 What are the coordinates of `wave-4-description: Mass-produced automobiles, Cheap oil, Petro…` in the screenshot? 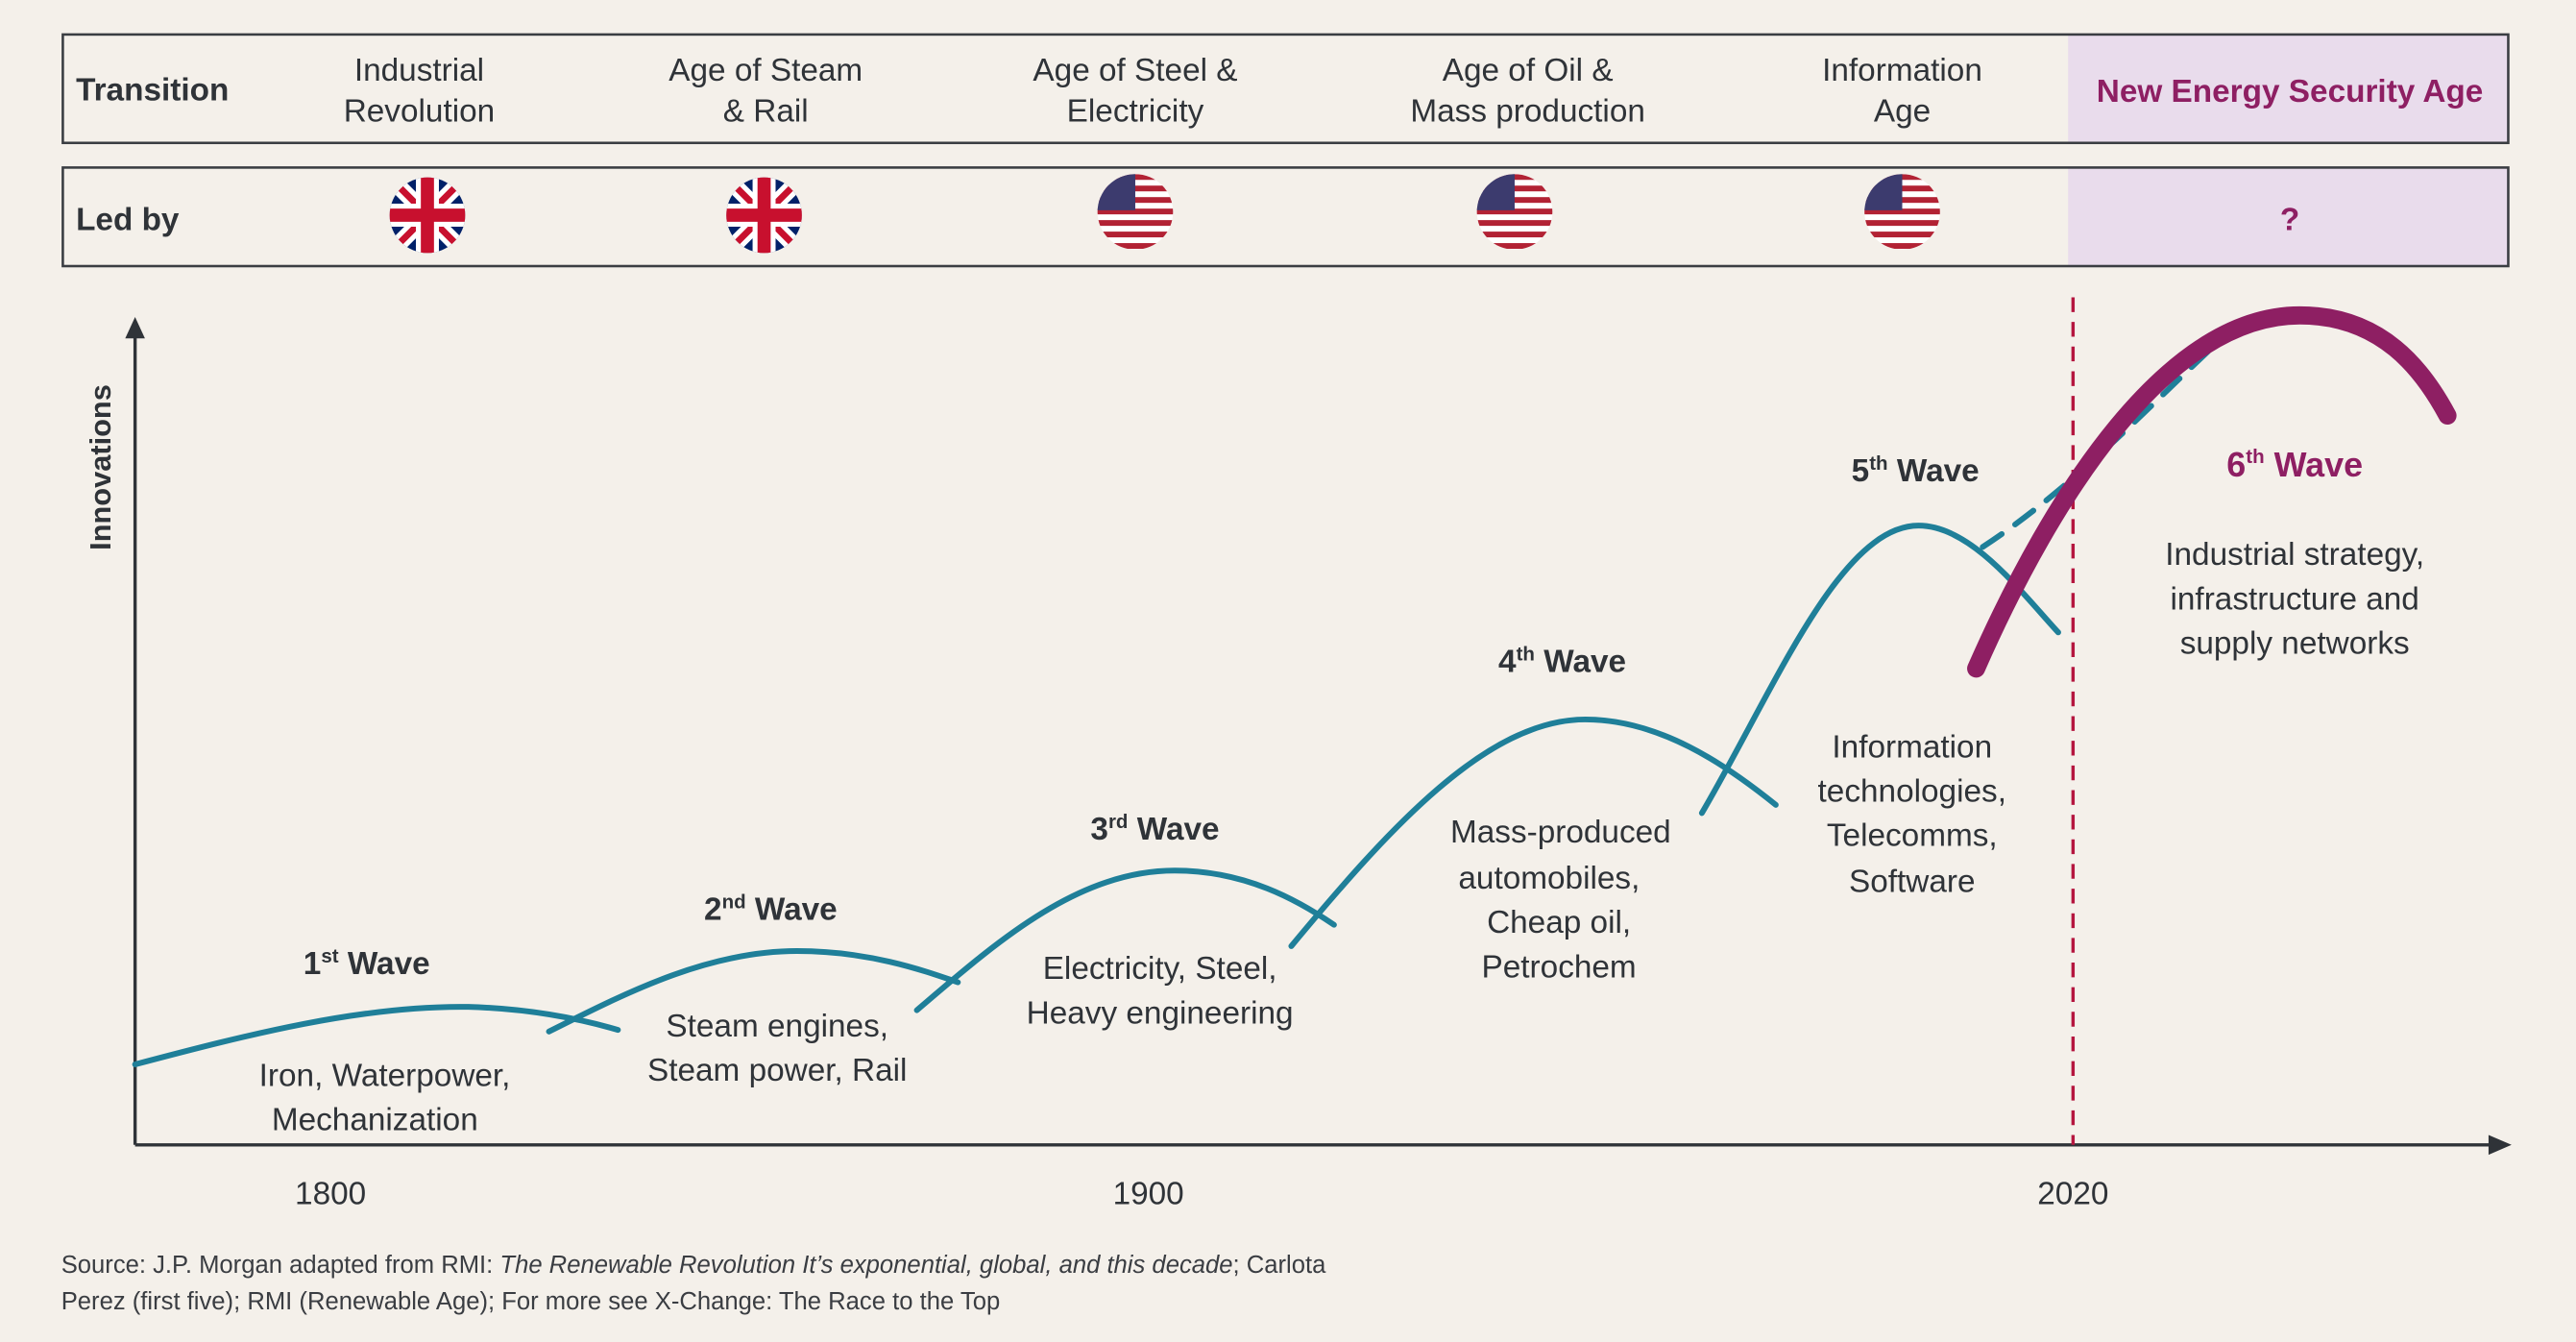 It's located at (1560, 900).